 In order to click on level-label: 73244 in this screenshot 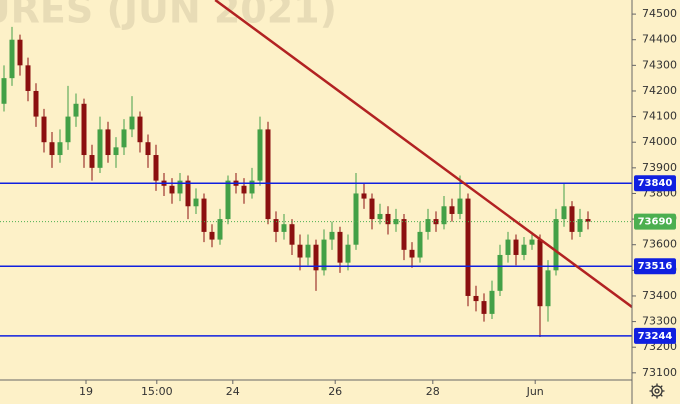, I will do `click(655, 336)`.